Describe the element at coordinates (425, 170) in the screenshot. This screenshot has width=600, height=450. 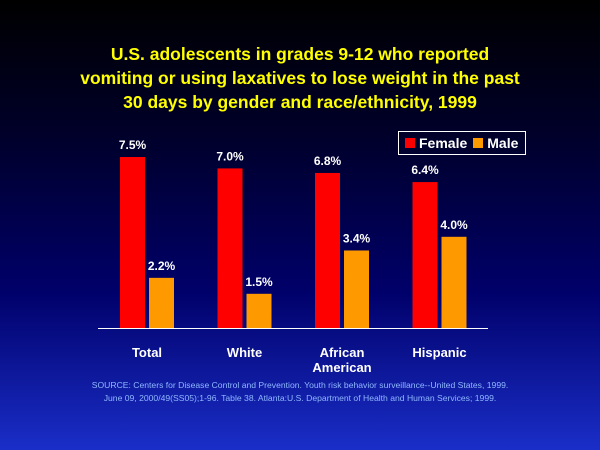
I see `data-label: 6.4%` at that location.